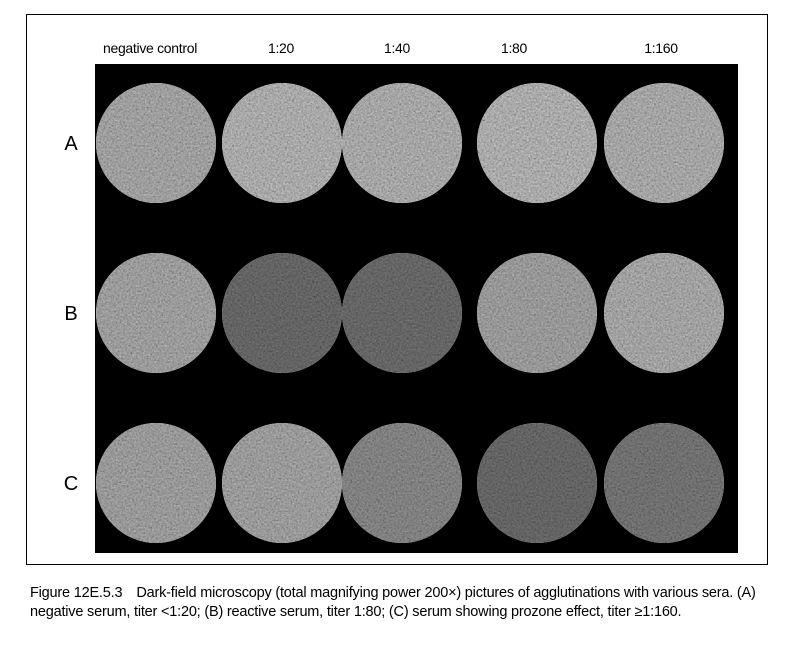  What do you see at coordinates (71, 484) in the screenshot?
I see `row-label: C` at bounding box center [71, 484].